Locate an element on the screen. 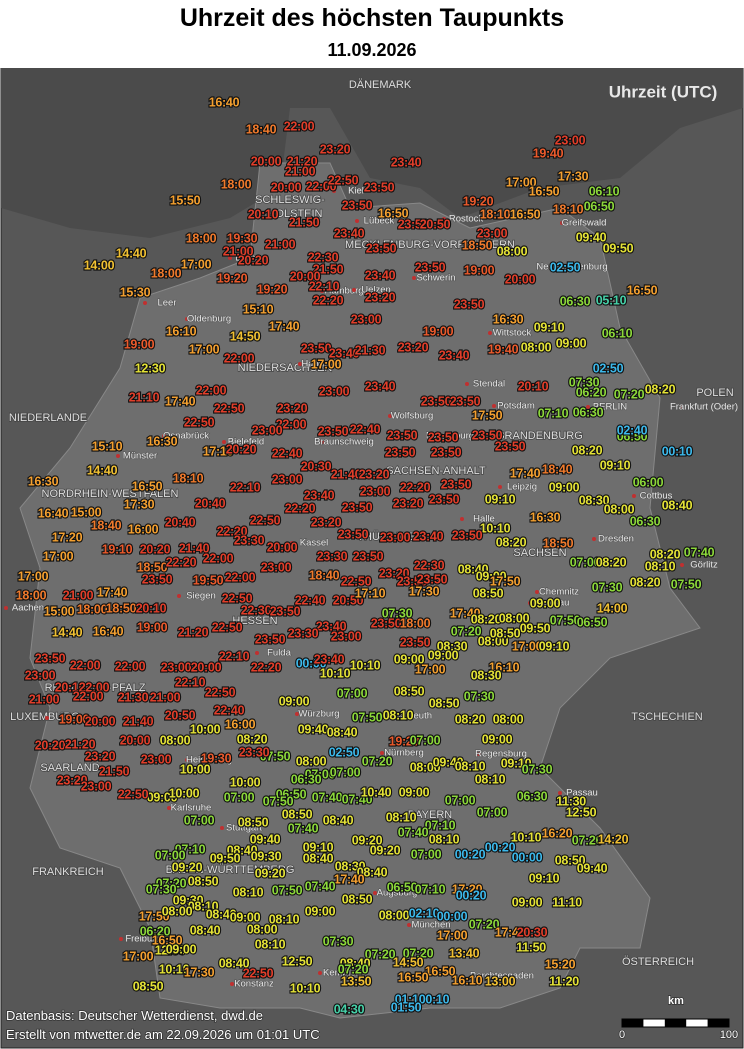 This screenshot has height=1049, width=744. region-label: HOLSTEIN is located at coordinates (294, 214).